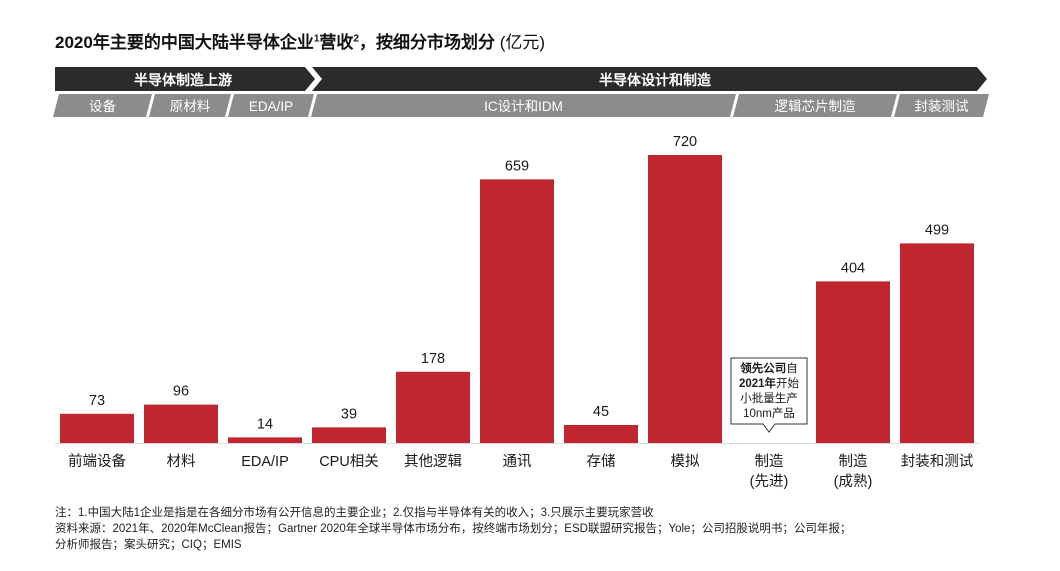 The width and height of the screenshot is (1060, 571). What do you see at coordinates (601, 412) in the screenshot?
I see `value-label-6: 45` at bounding box center [601, 412].